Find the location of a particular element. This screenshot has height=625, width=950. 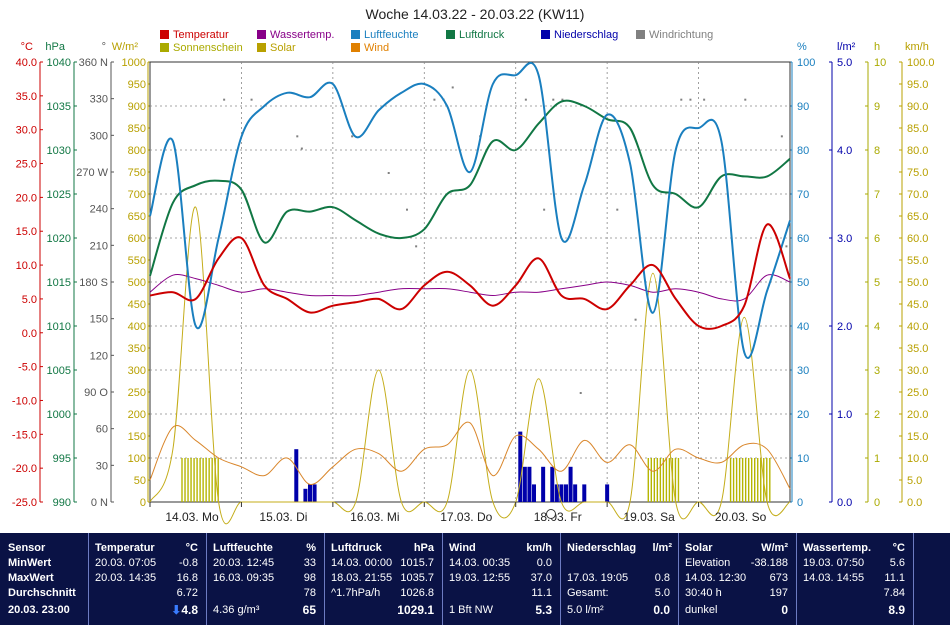

humidity-abs: 4.36 g/m³ is located at coordinates (236, 610).